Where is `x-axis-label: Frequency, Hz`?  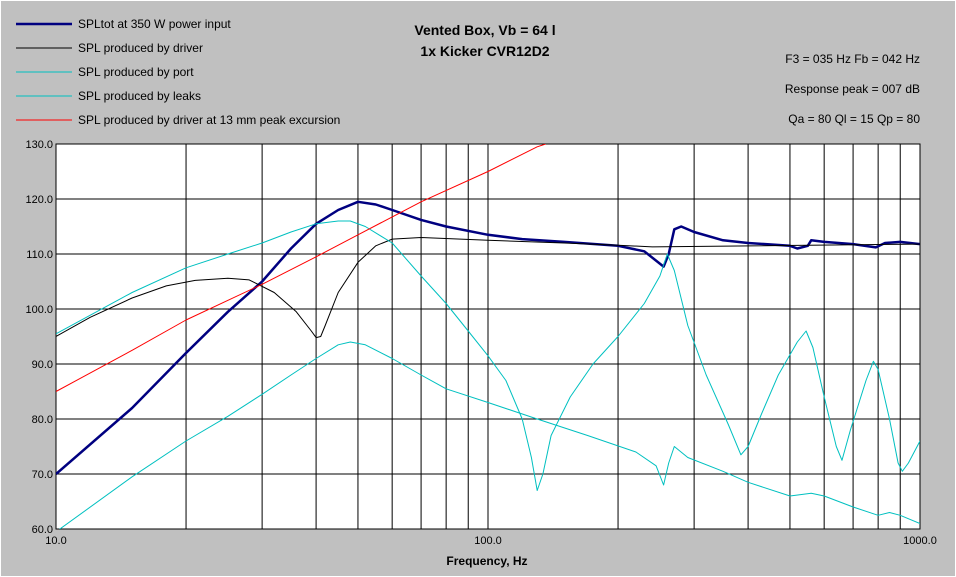 x-axis-label: Frequency, Hz is located at coordinates (486, 561).